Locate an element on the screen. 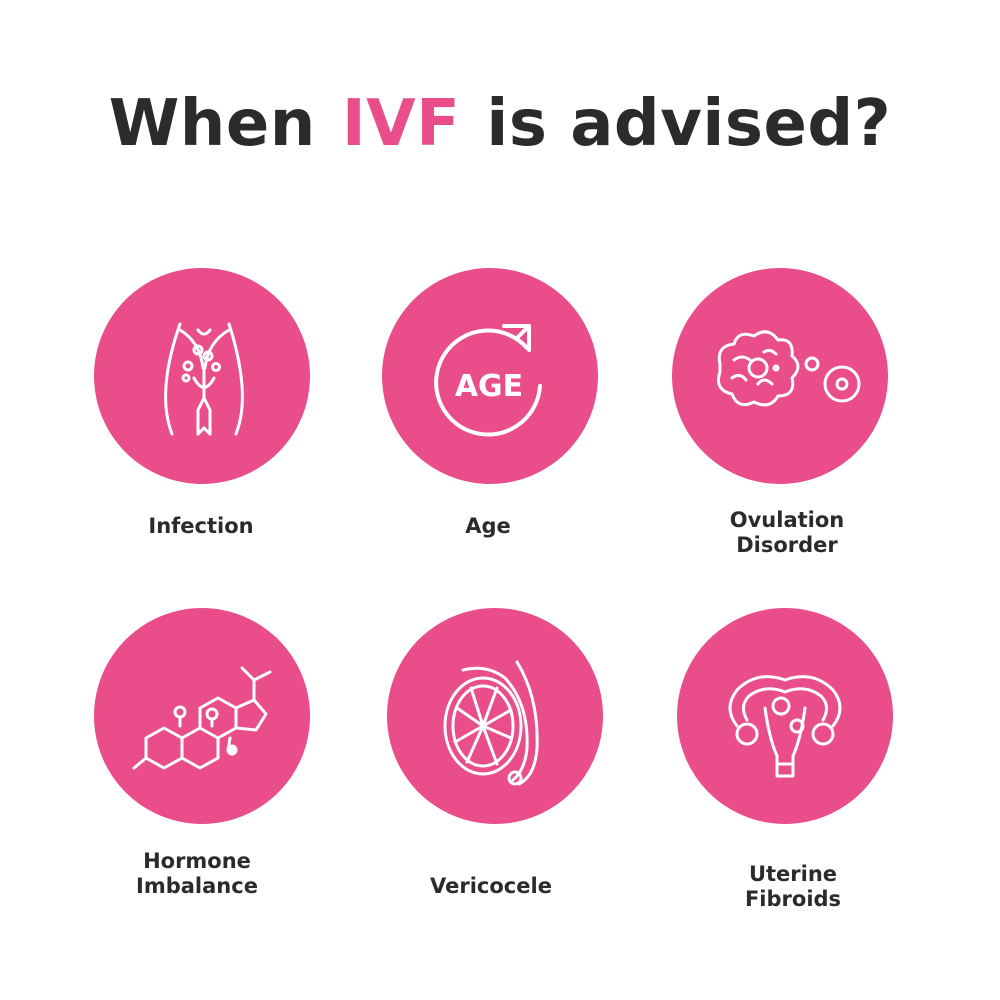 This screenshot has width=1000, height=1000. title-prefix: When is located at coordinates (212, 124).